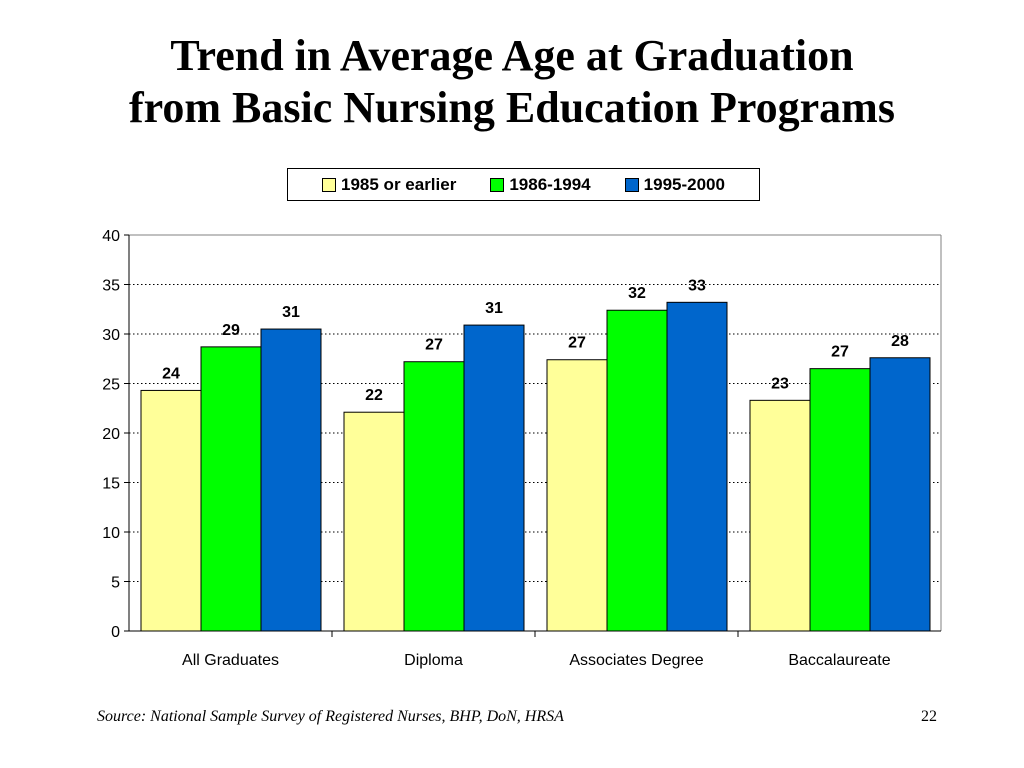  I want to click on data-label-1995-2000-baccalaureate: 28, so click(900, 341).